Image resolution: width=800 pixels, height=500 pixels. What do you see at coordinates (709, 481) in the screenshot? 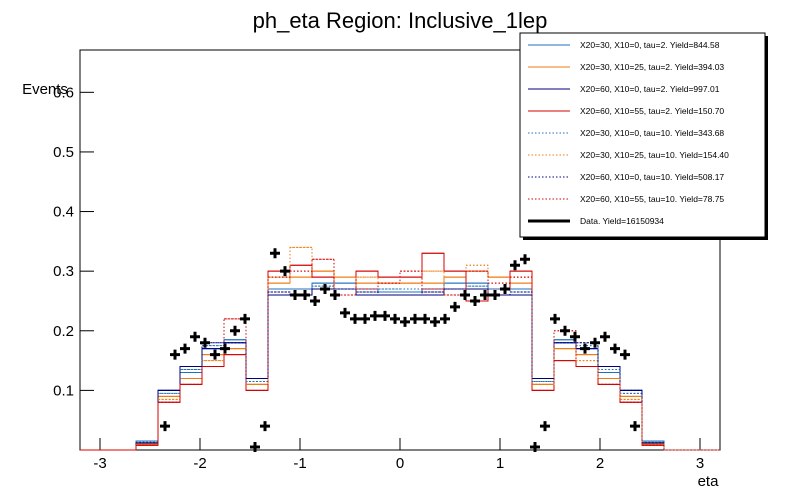
I see `x-axis-label: eta` at bounding box center [709, 481].